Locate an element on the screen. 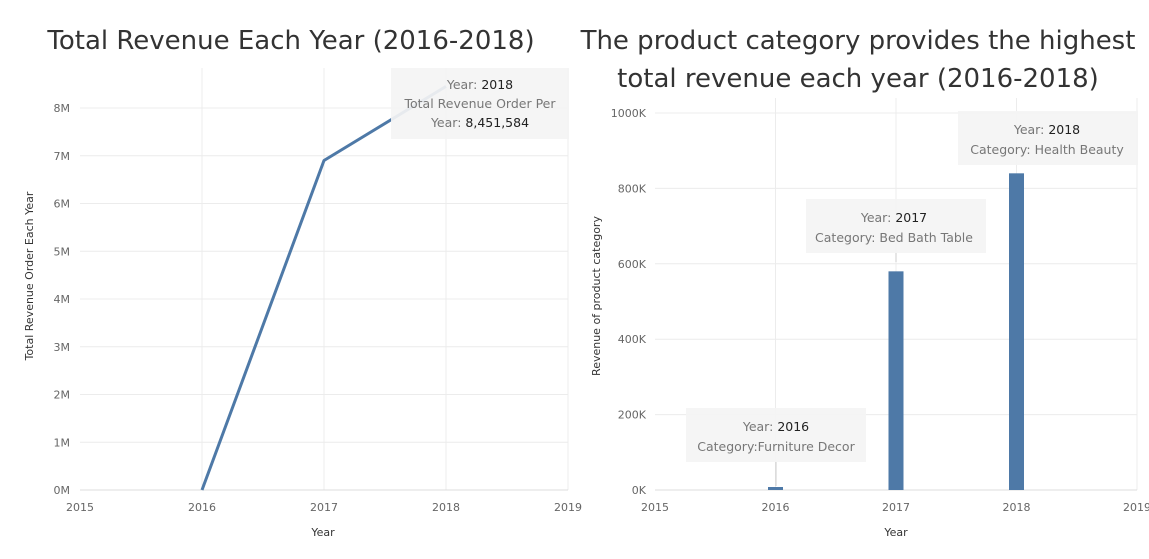 The height and width of the screenshot is (559, 1149). bar-x-tick-label: 2015 is located at coordinates (655, 507).